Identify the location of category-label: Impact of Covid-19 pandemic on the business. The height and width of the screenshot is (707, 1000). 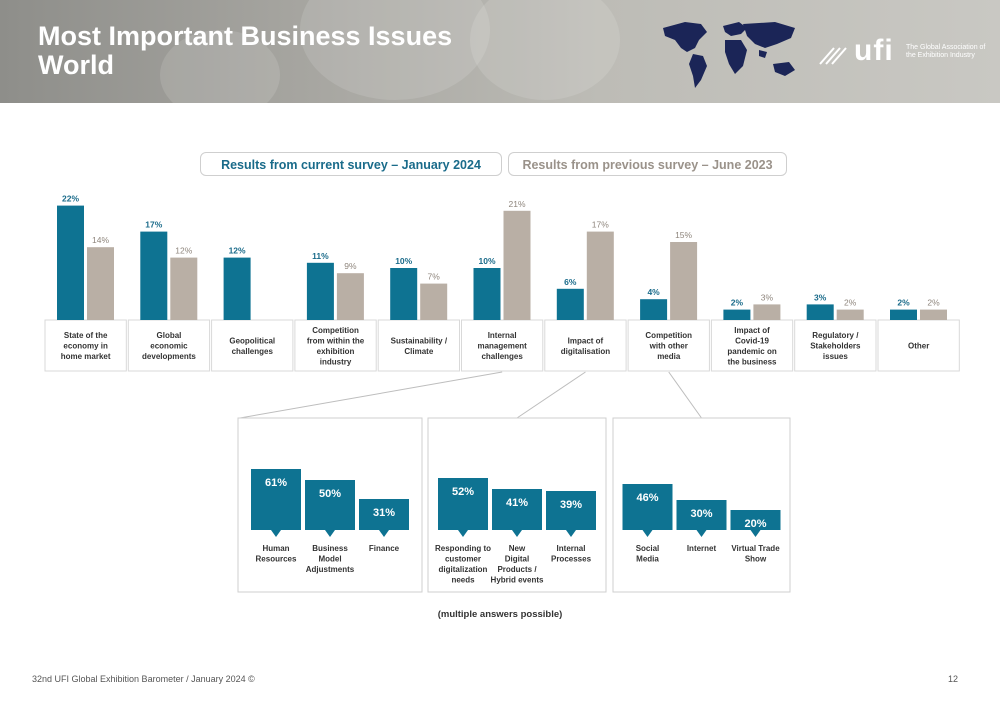
(752, 346).